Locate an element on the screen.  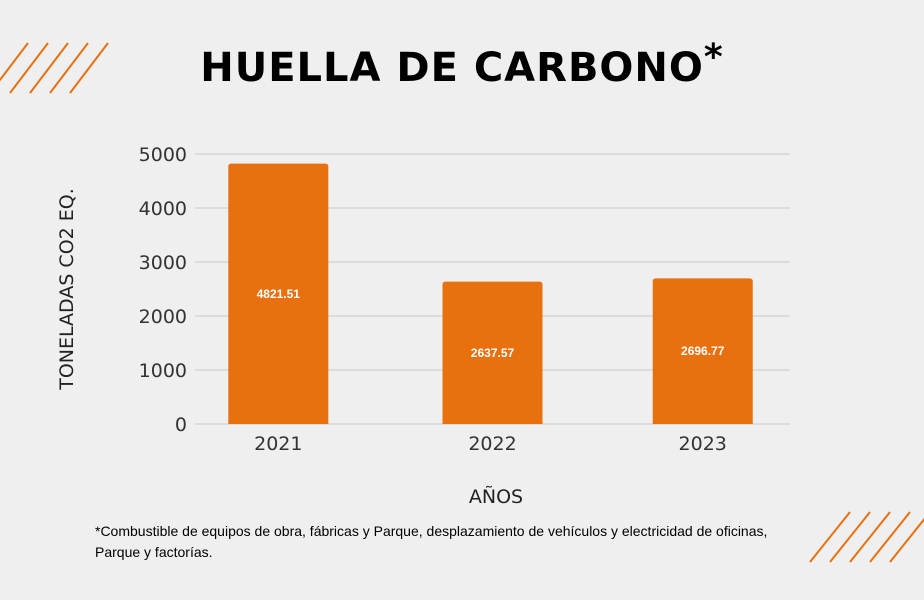
y-tick-label: 4000 is located at coordinates (163, 209).